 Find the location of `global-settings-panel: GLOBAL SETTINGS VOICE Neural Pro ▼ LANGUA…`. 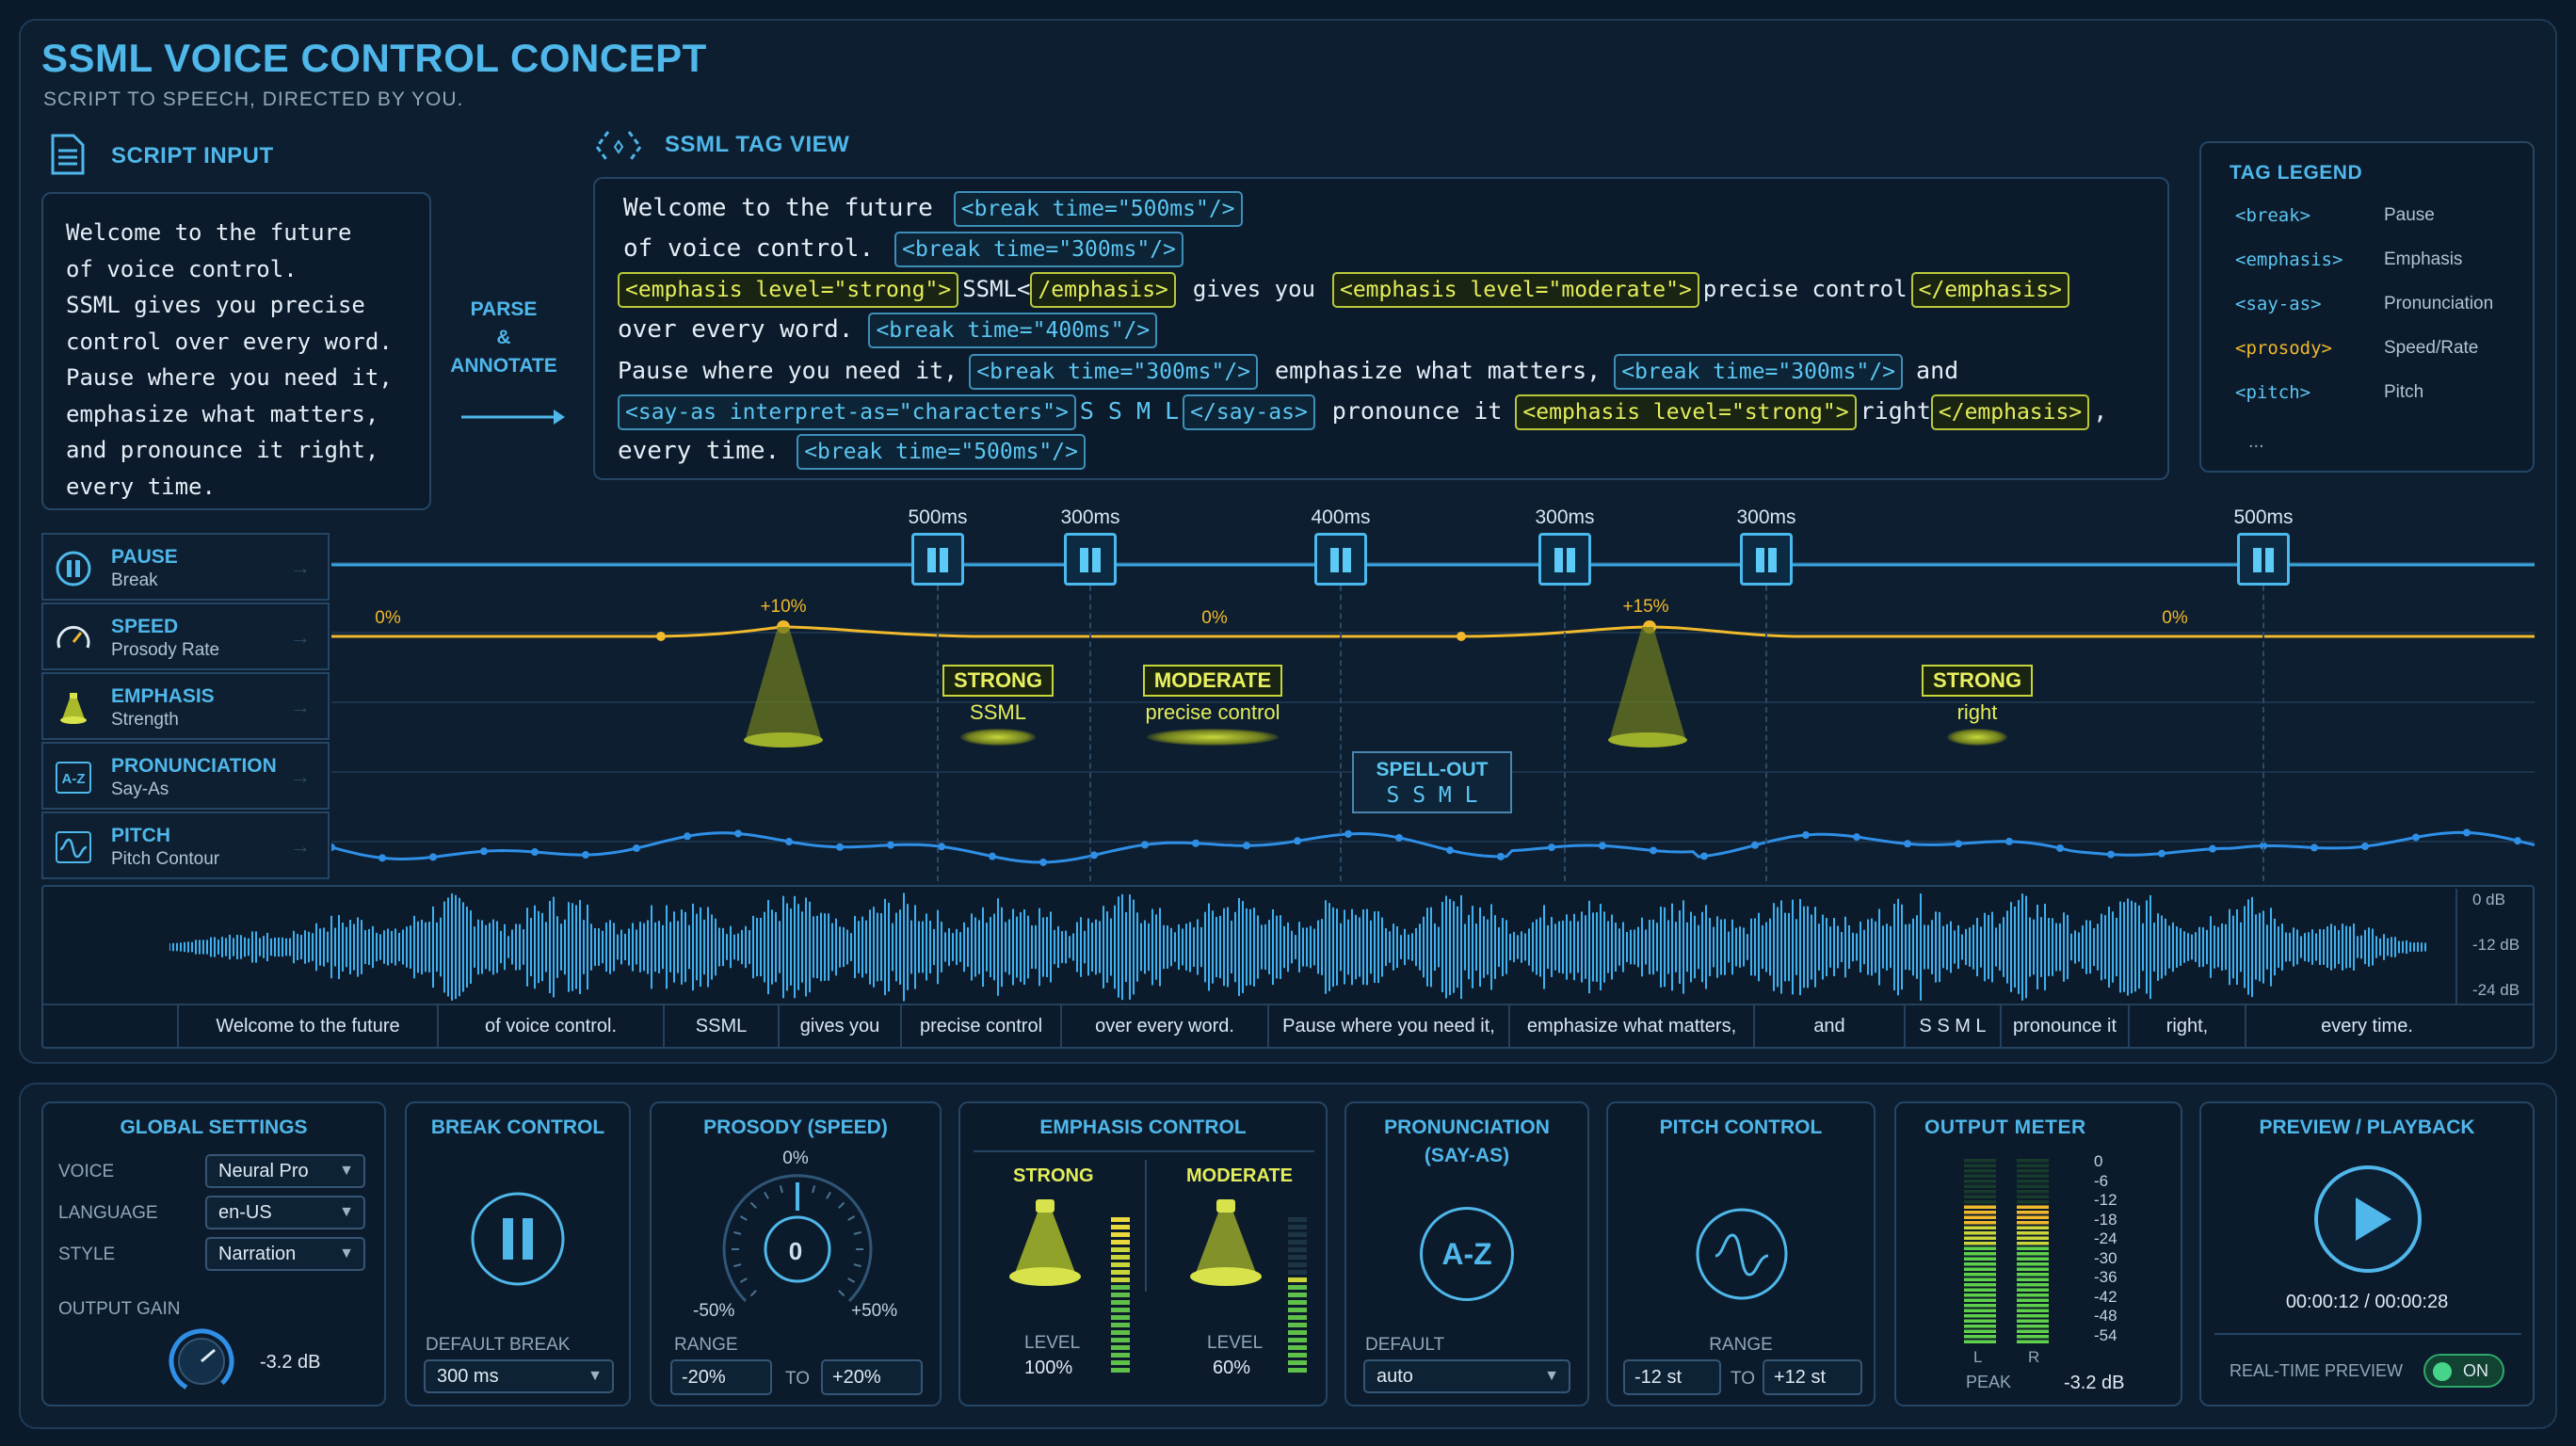

global-settings-panel: GLOBAL SETTINGS VOICE Neural Pro ▼ LANGUA… is located at coordinates (213, 1253).